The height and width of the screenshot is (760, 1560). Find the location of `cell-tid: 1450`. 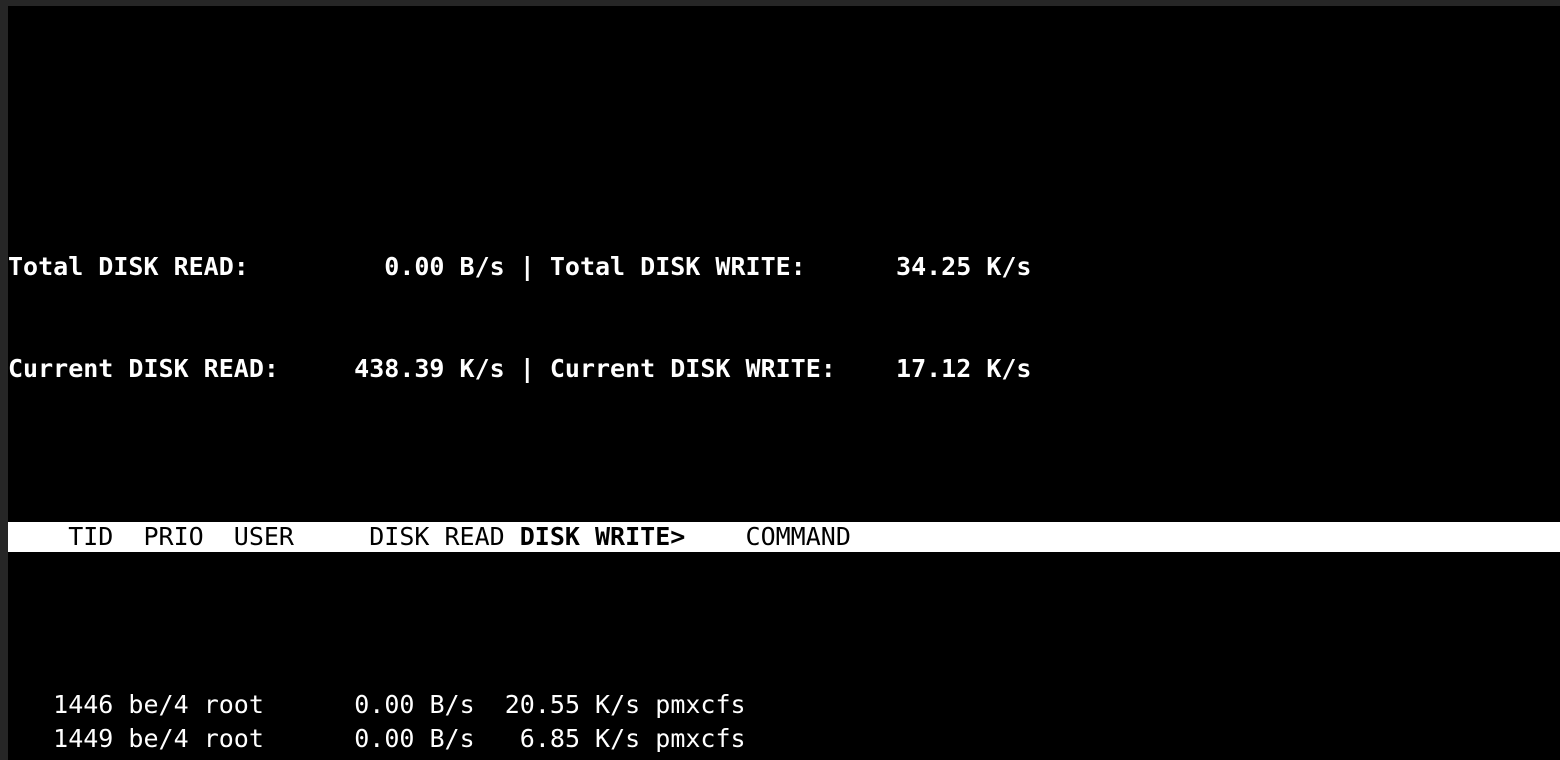

cell-tid: 1450 is located at coordinates (68, 759).